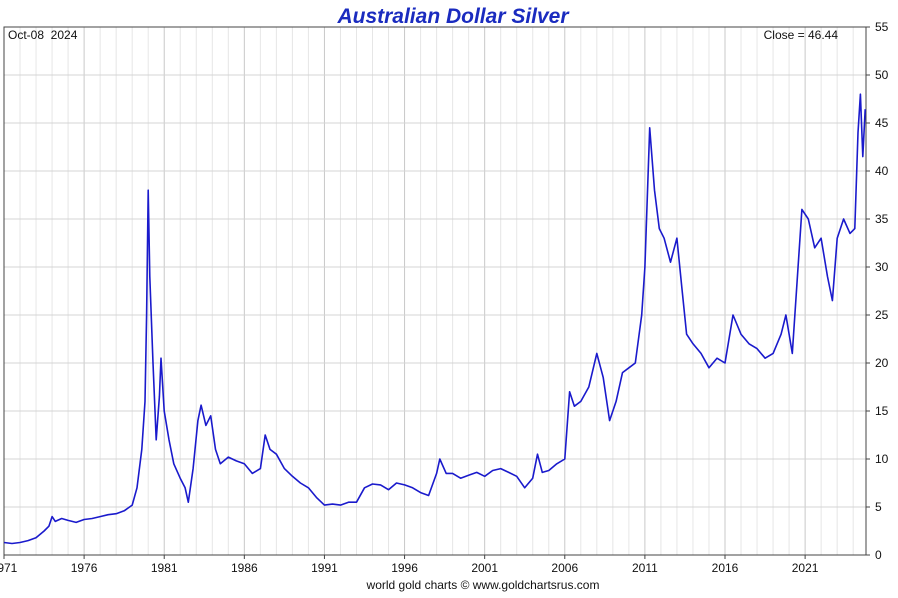 The image size is (898, 598). I want to click on x-tick-label: 1971, so click(9, 568).